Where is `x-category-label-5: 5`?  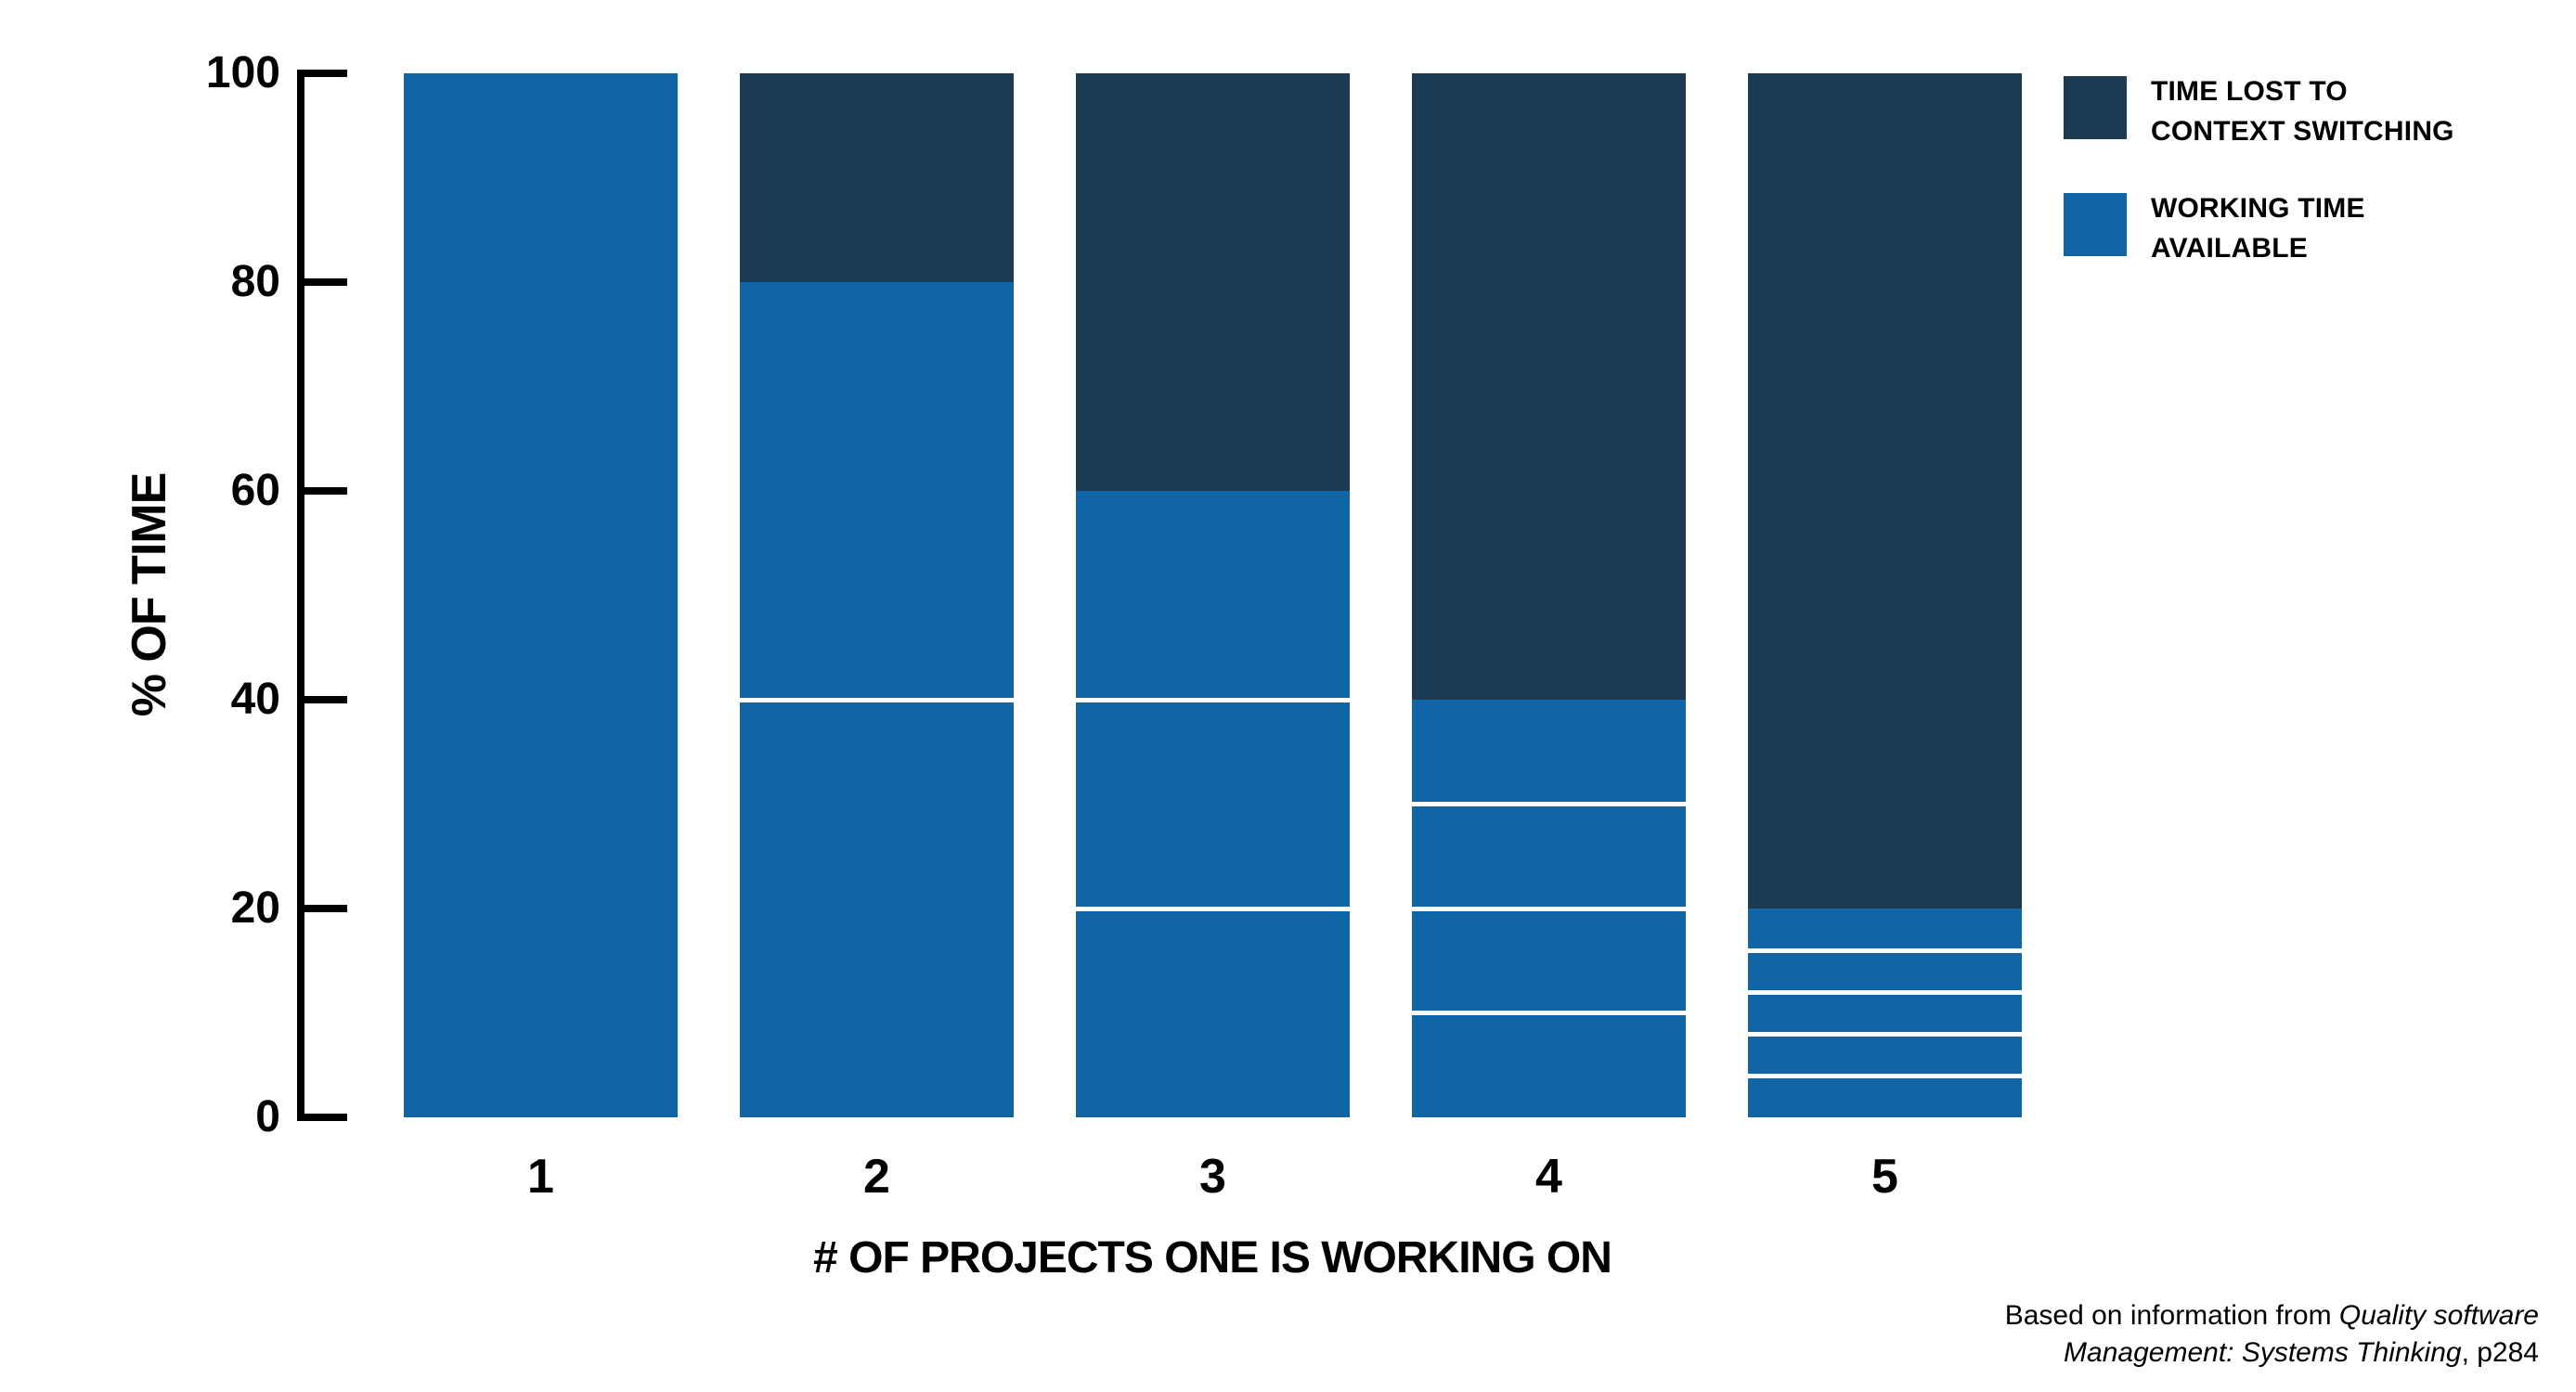 x-category-label-5: 5 is located at coordinates (1884, 1177).